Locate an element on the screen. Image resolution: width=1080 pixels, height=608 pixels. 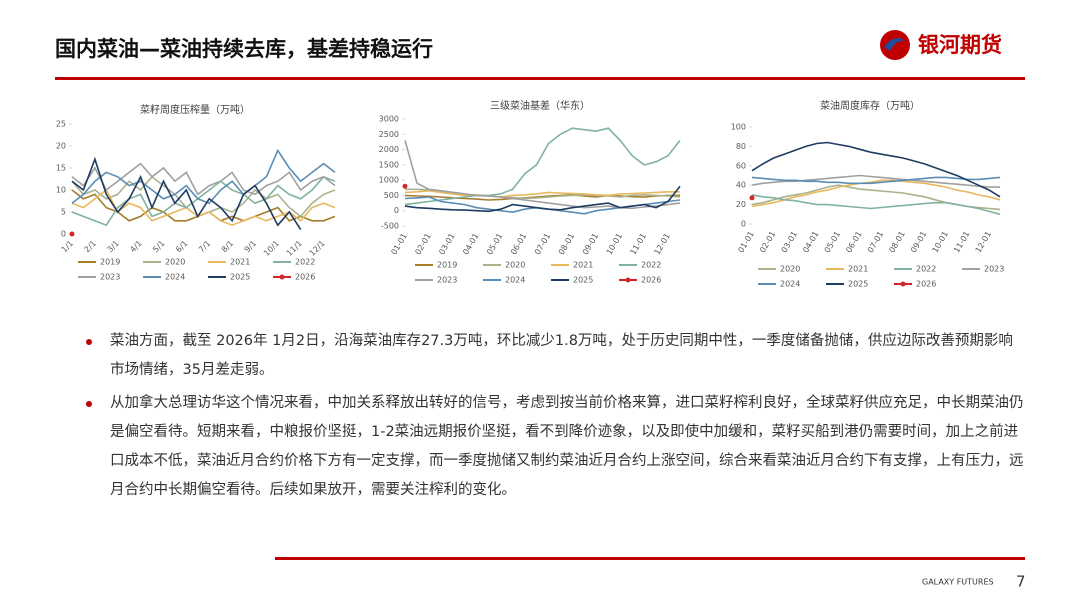
logo-text: 银河期货 is located at coordinates (960, 45).